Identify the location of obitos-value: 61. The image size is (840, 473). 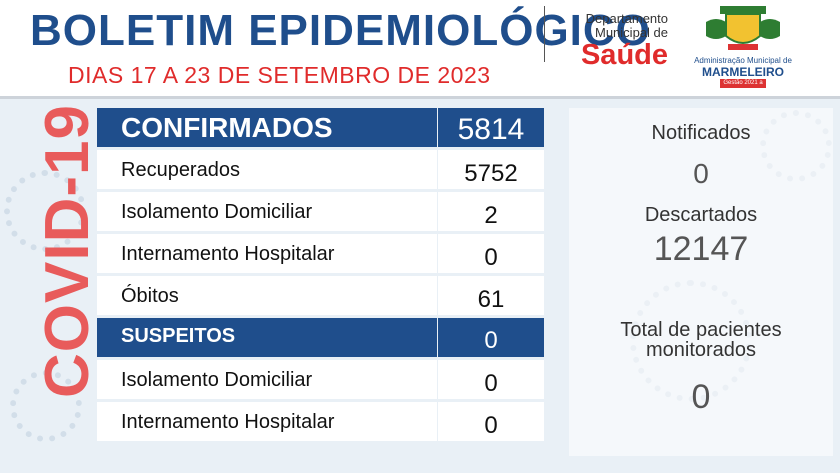
(491, 299).